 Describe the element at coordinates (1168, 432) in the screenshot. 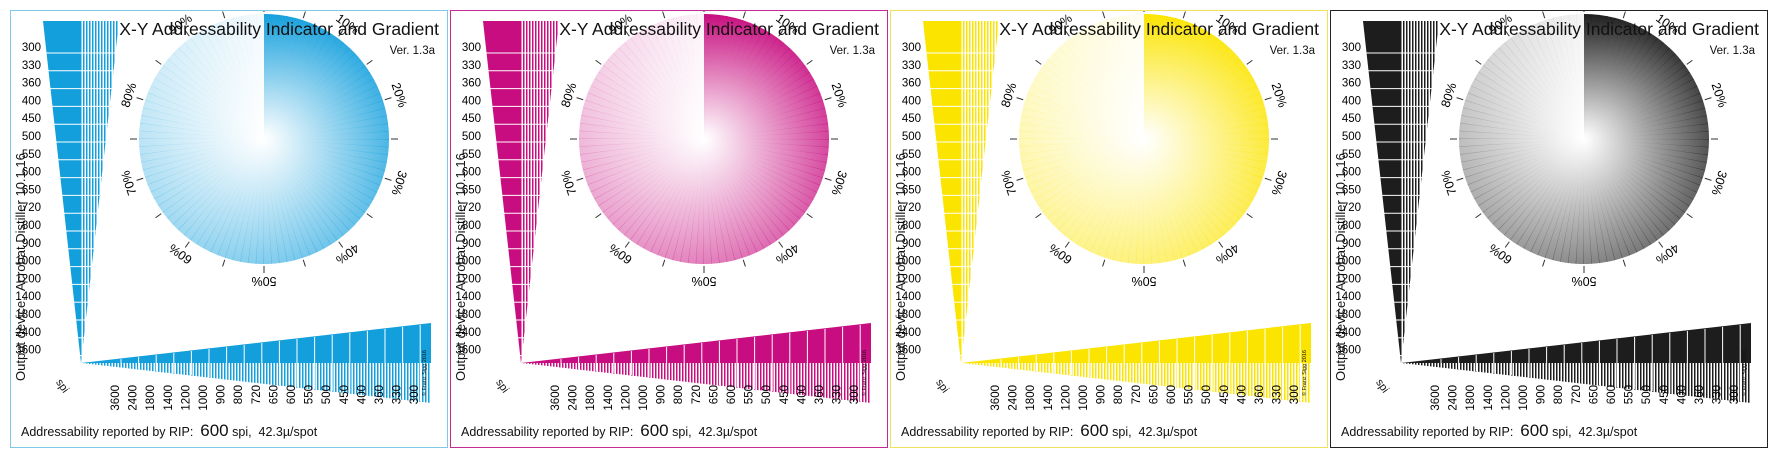

I see `spot-size: 42.3µ/spot` at that location.